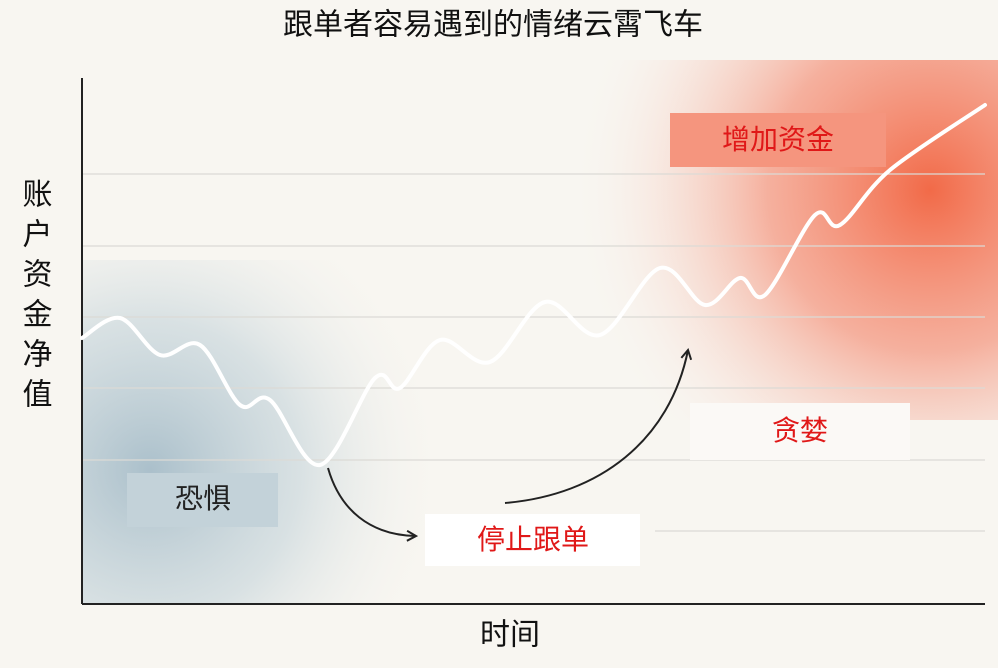  I want to click on stop-label: 停止跟单, so click(533, 539).